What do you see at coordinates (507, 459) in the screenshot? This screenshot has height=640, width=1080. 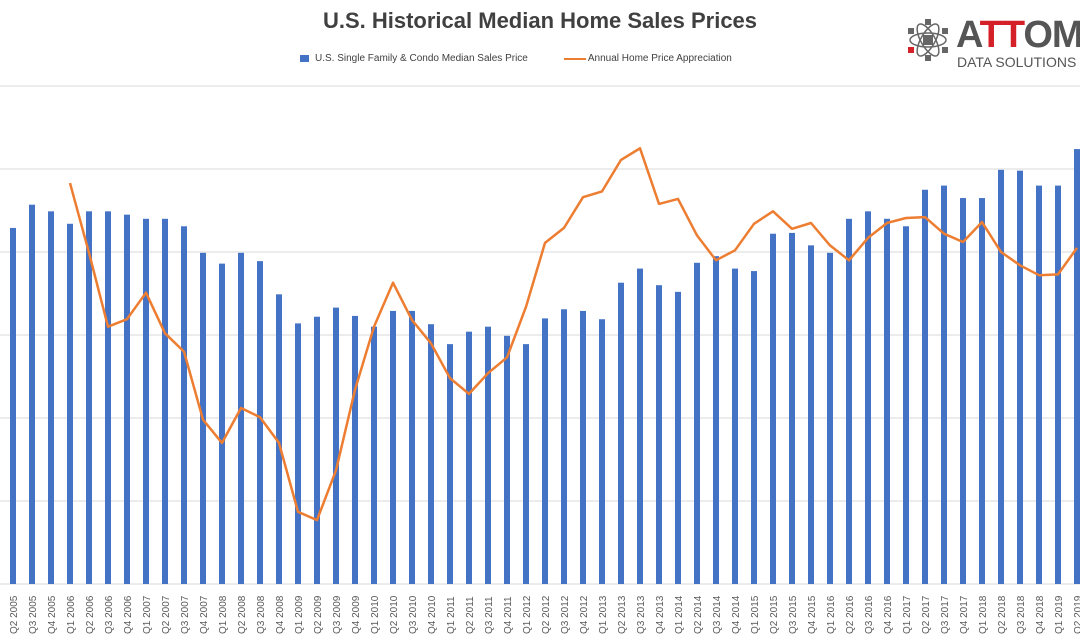 I see `bar-q4-2011` at bounding box center [507, 459].